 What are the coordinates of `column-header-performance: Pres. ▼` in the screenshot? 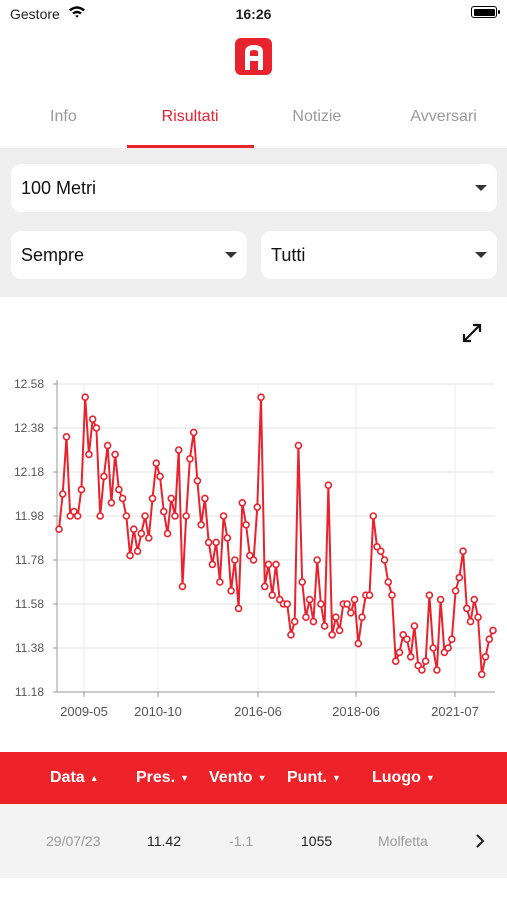 It's located at (163, 777).